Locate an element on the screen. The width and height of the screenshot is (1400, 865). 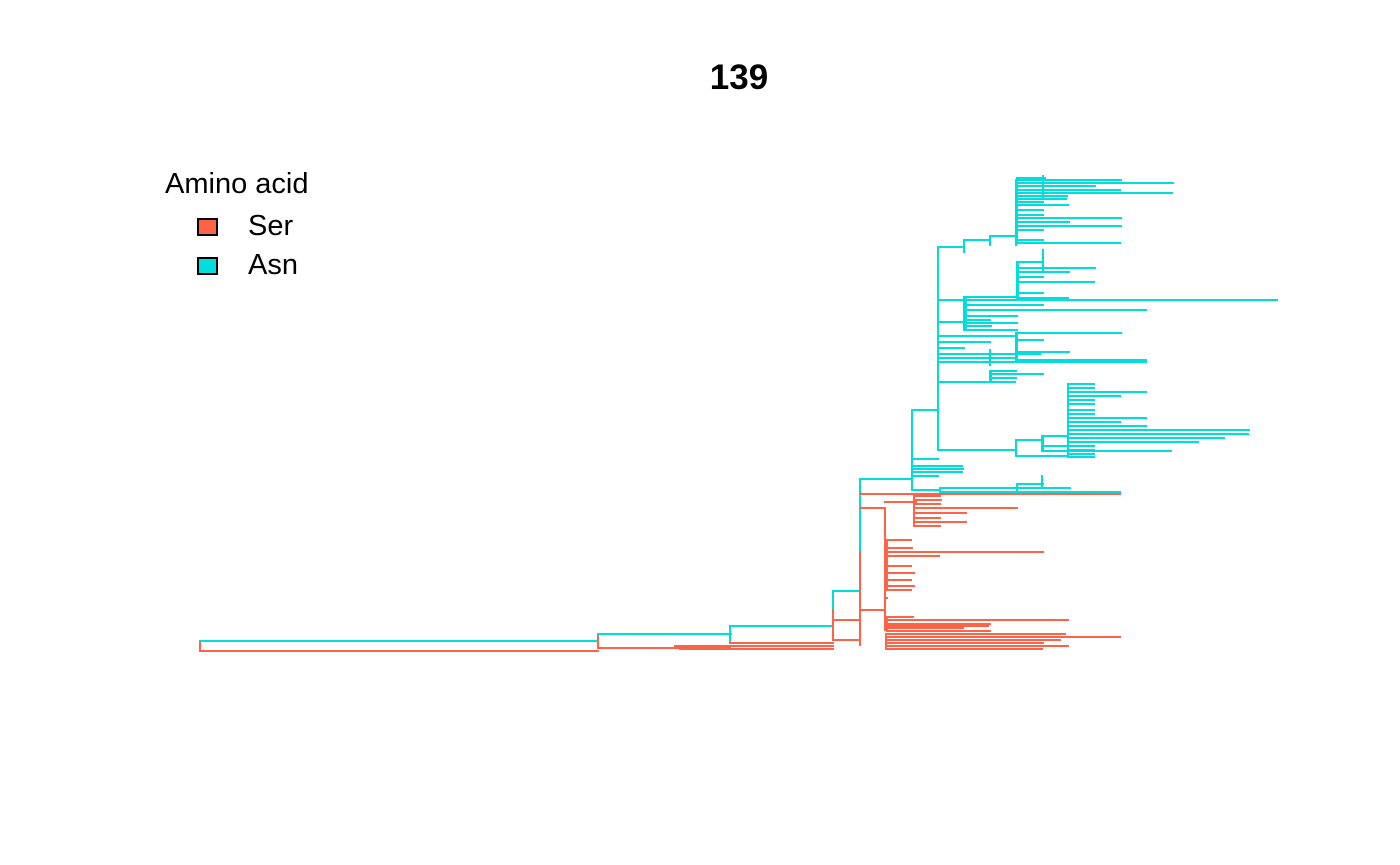
legend-swatch-asn is located at coordinates (207, 265).